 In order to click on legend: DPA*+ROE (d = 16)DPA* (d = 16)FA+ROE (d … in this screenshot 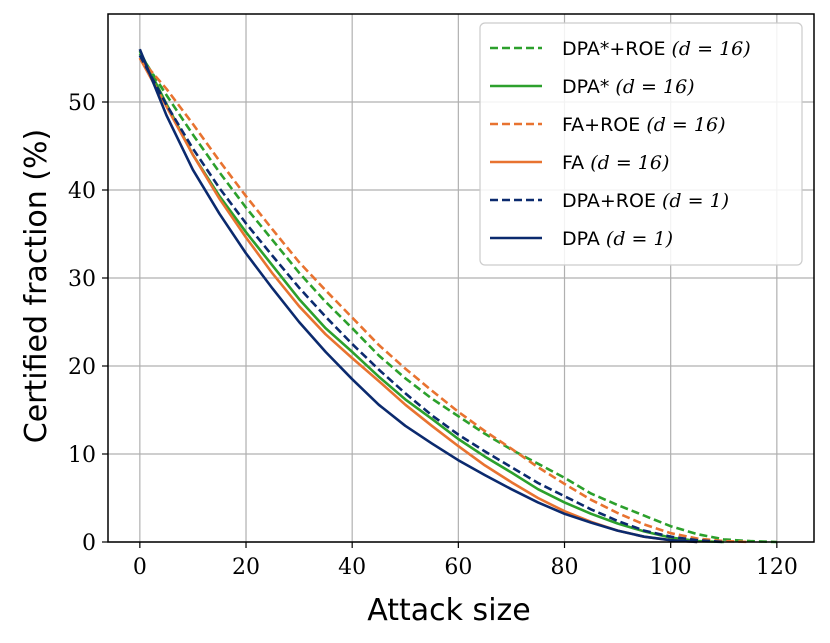, I will do `click(641, 144)`.